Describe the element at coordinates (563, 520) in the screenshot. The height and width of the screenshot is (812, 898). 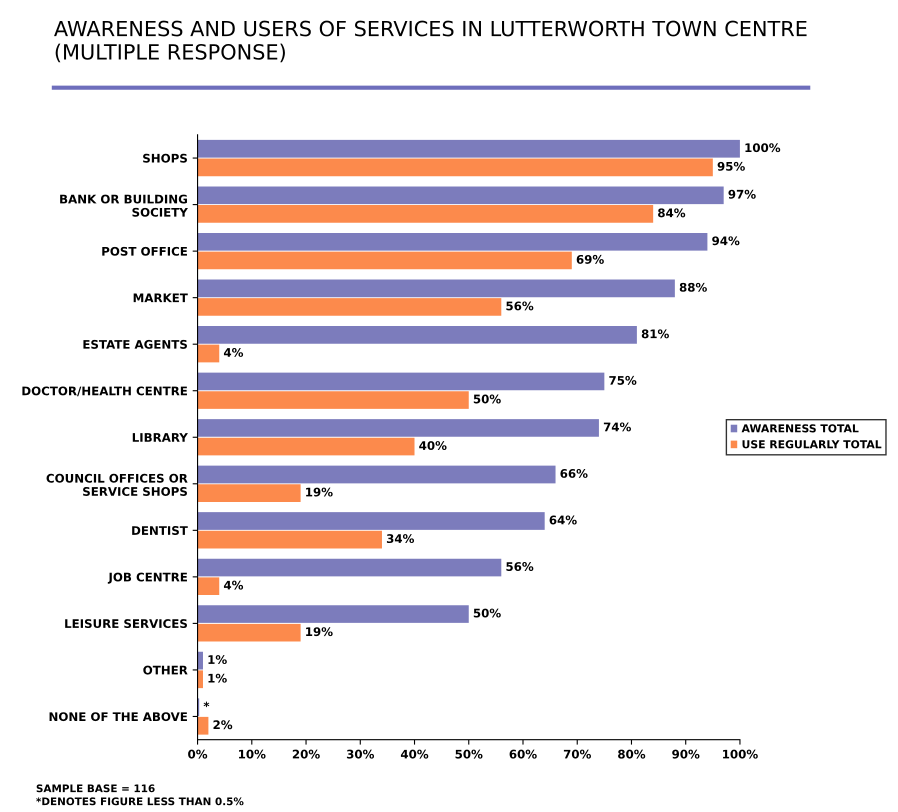
I see `data-label: 64%` at that location.